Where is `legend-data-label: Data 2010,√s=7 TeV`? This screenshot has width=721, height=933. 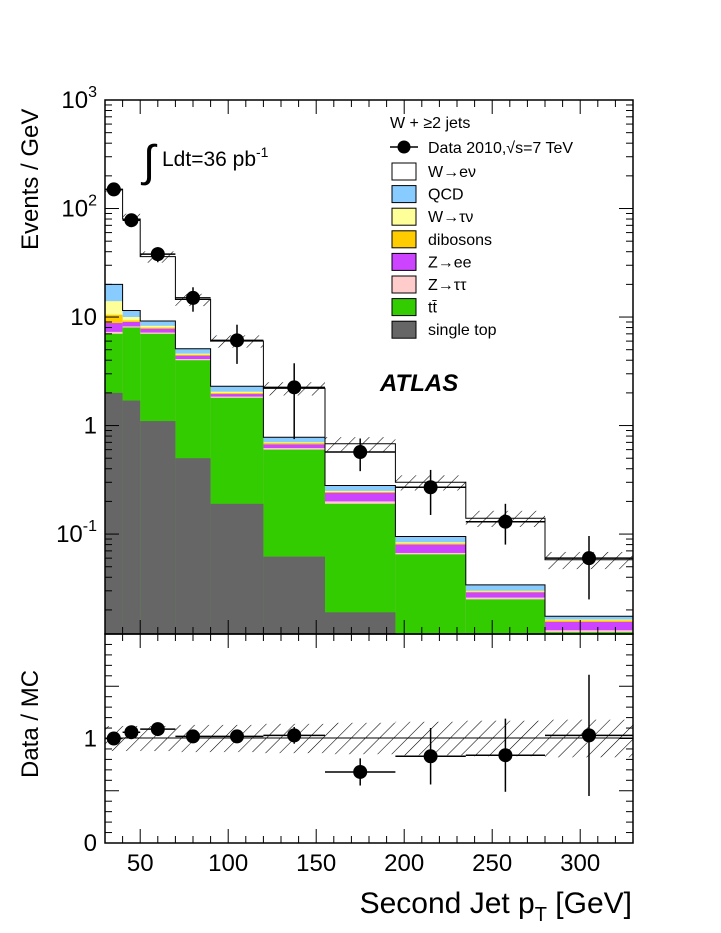 legend-data-label: Data 2010,√s=7 TeV is located at coordinates (500, 148).